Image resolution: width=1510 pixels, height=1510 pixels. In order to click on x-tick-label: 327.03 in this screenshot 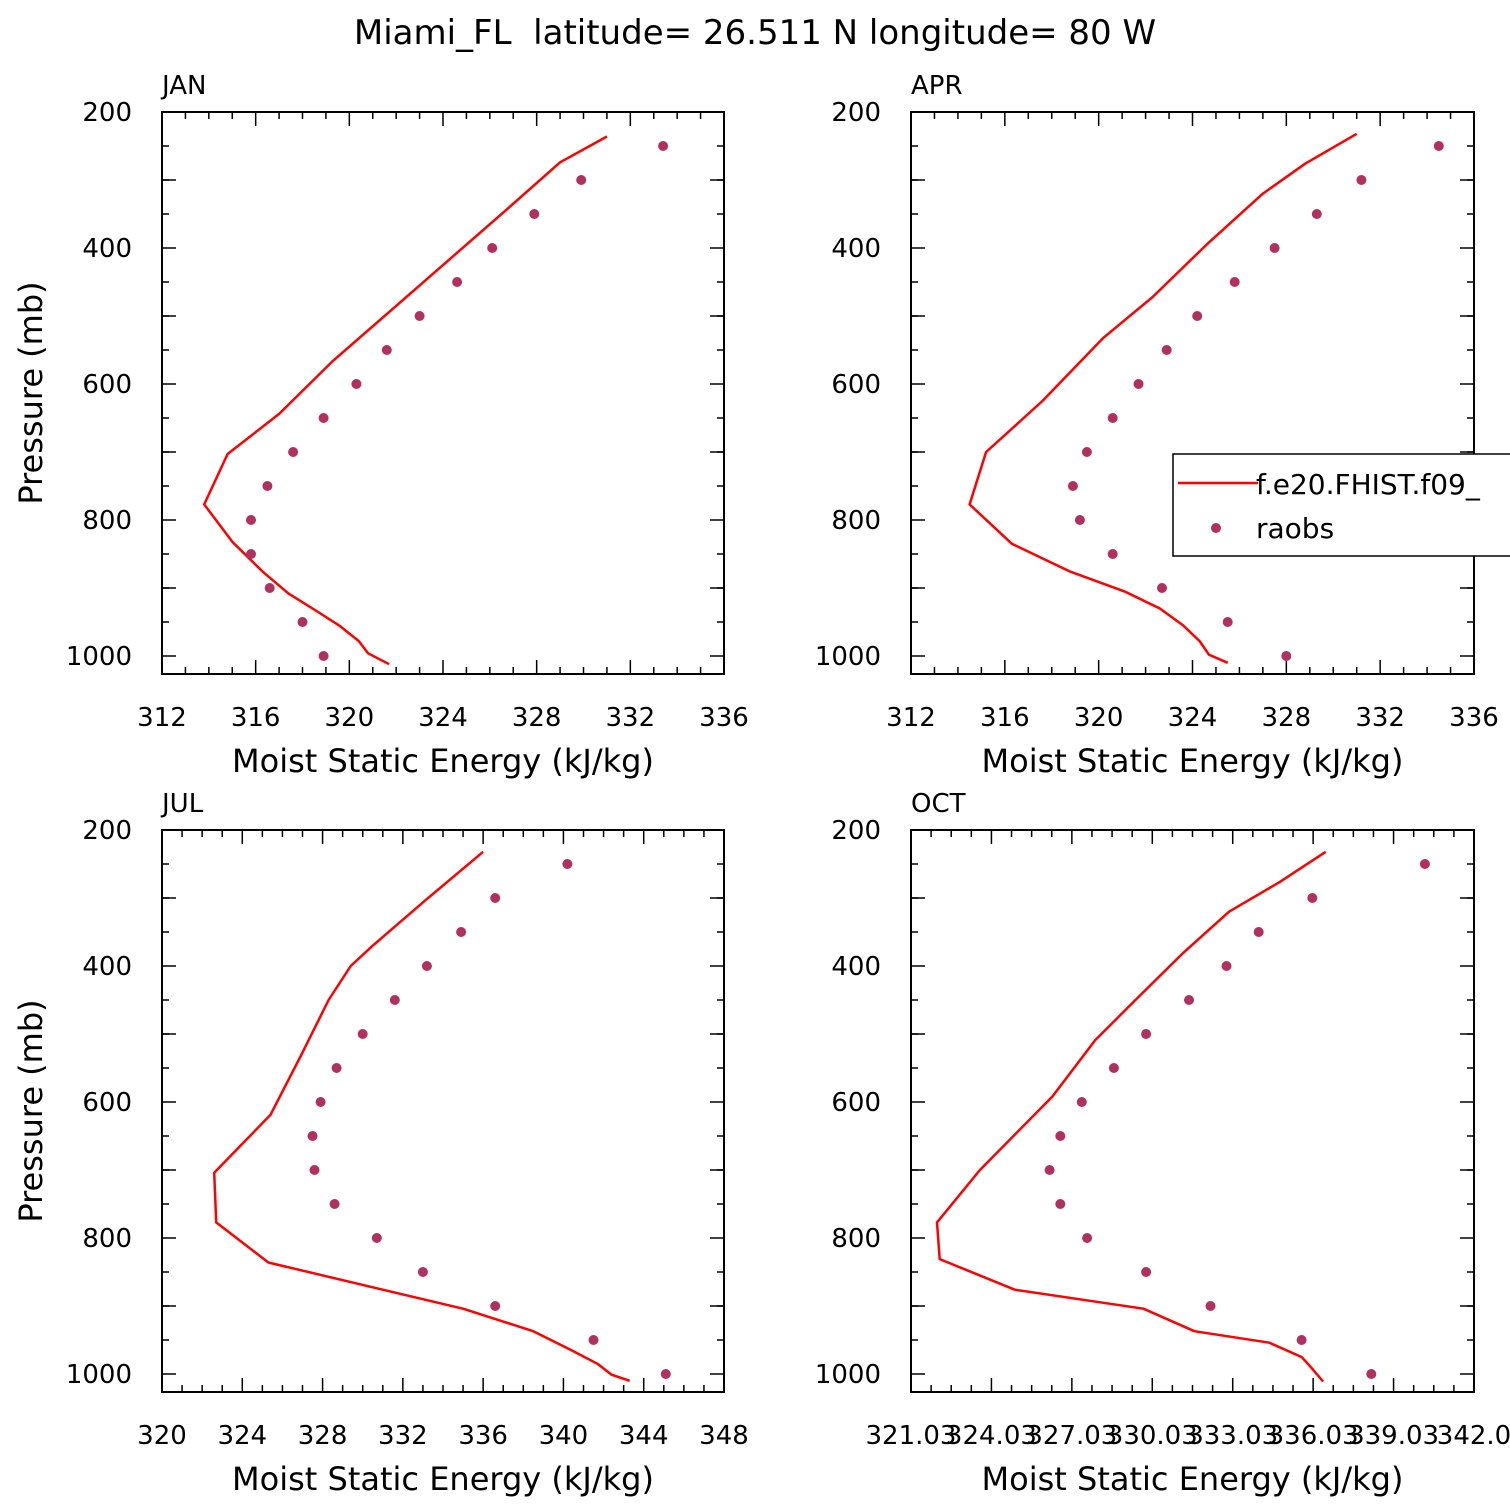, I will do `click(1071, 1436)`.